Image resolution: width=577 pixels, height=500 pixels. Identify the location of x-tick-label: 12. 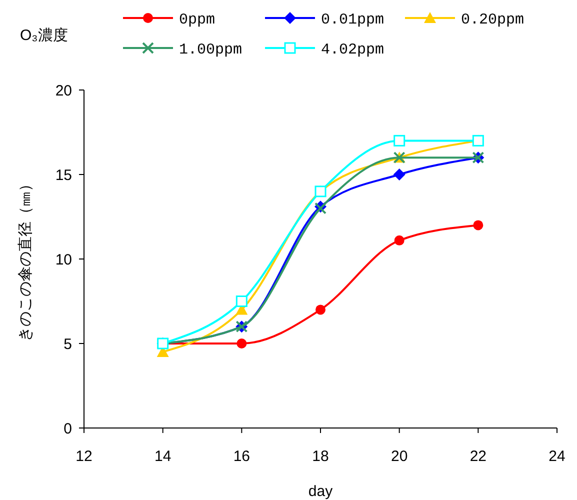
(84, 456).